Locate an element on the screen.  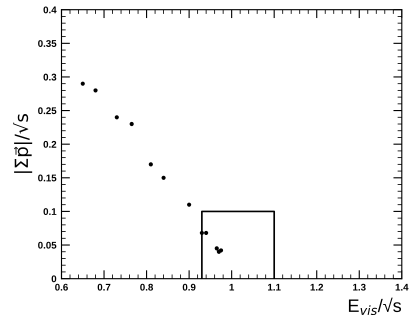
y-tick-label: 0.15 is located at coordinates (47, 178).